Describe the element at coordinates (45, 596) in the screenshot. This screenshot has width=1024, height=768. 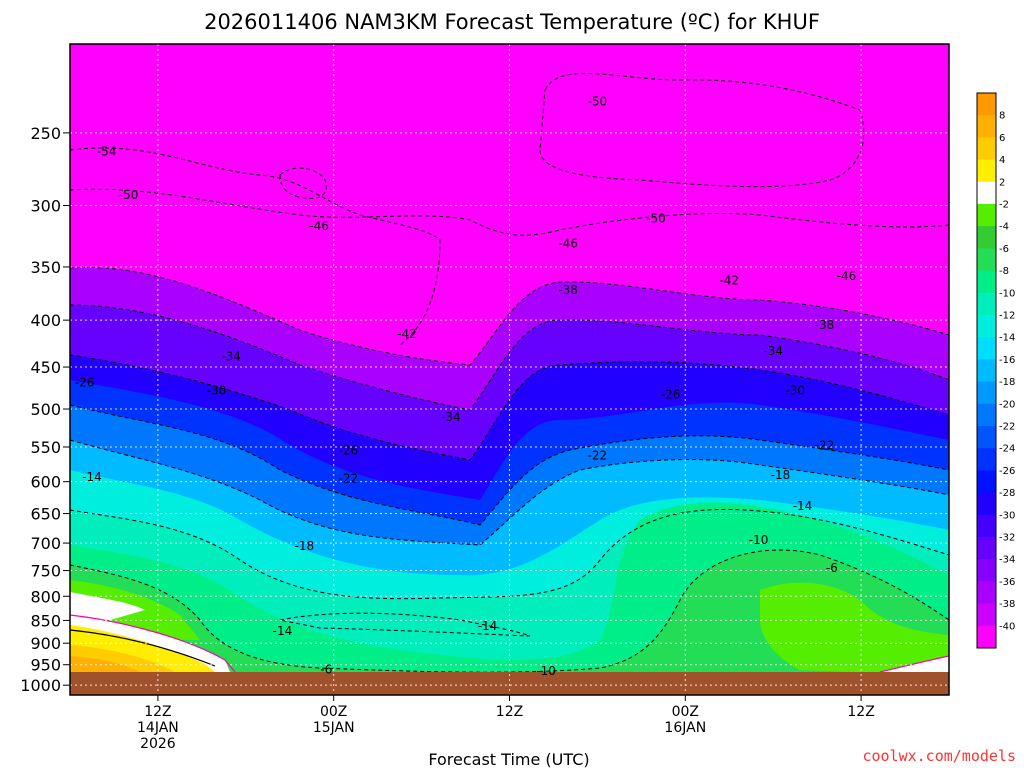
I see `y-tick-label-11: 800` at that location.